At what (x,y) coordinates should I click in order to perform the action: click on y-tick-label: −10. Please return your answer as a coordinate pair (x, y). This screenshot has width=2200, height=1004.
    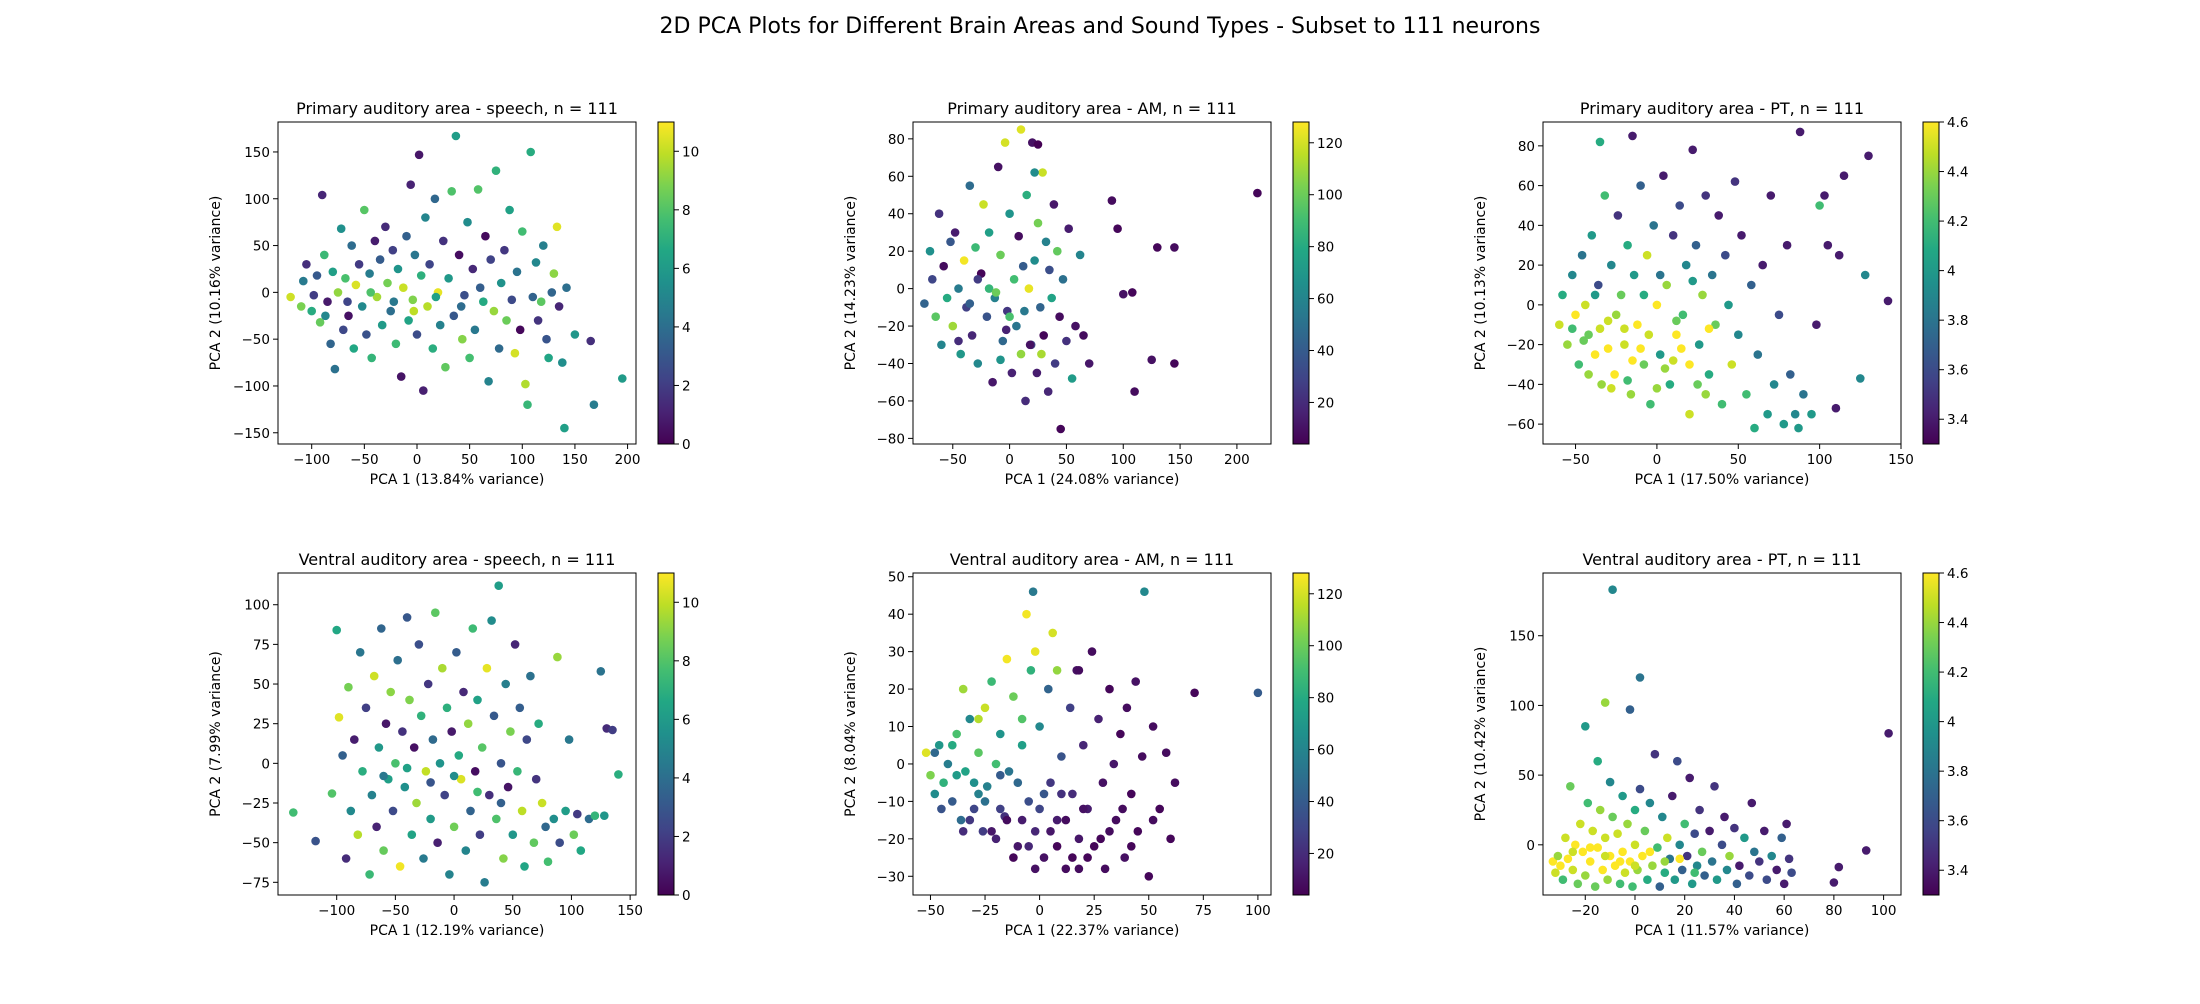
    Looking at the image, I should click on (891, 802).